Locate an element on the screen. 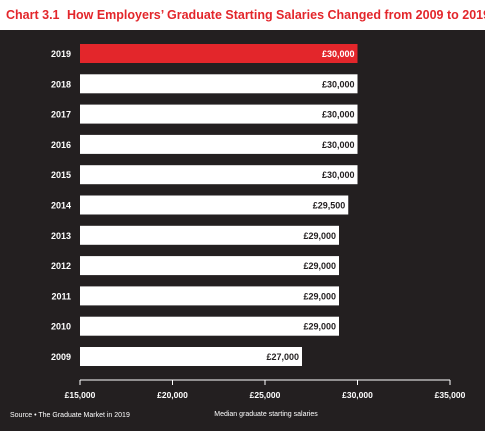  bar-2014 is located at coordinates (214, 205).